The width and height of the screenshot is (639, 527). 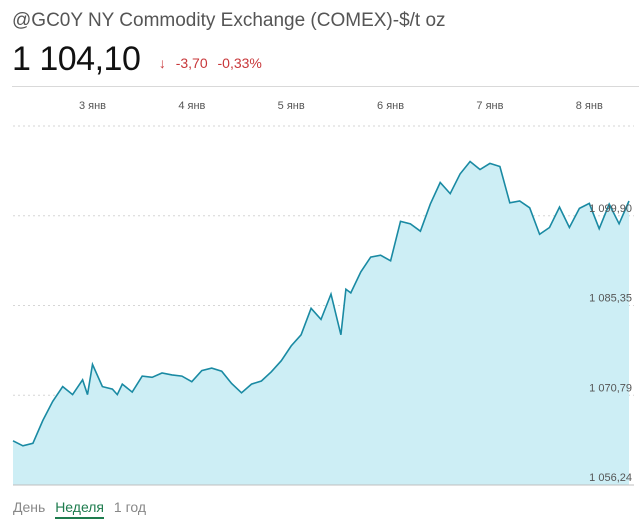 What do you see at coordinates (92, 106) in the screenshot?
I see `x-tick-label: 3 янв` at bounding box center [92, 106].